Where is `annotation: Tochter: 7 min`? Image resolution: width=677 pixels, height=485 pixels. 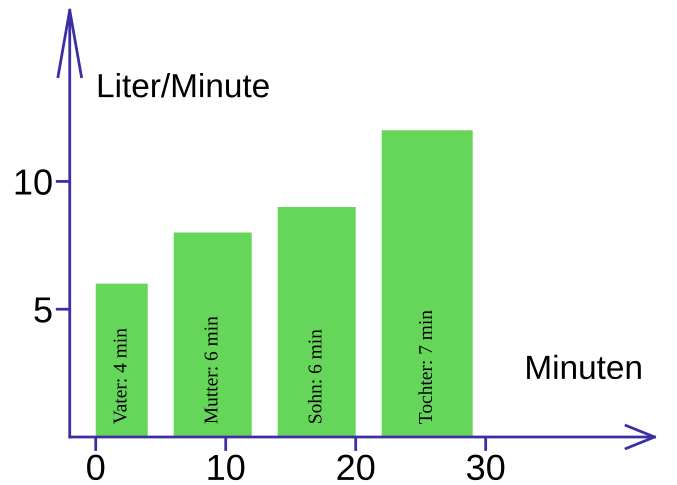 annotation: Tochter: 7 min is located at coordinates (425, 367).